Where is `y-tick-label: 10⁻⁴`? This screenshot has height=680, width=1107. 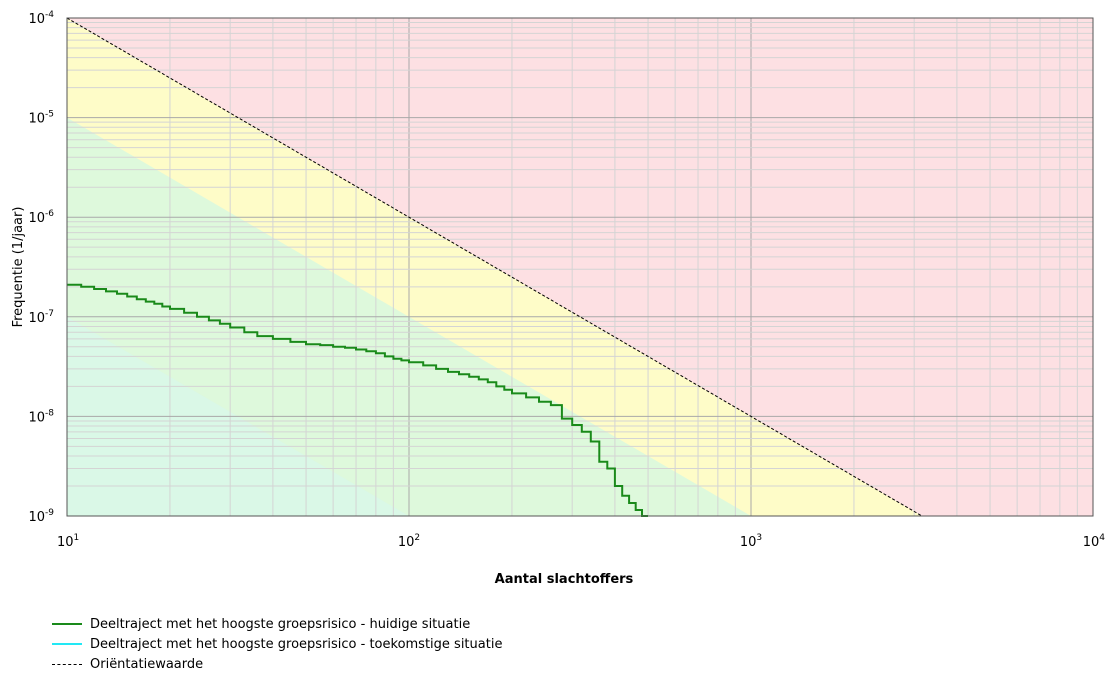
y-tick-label: 10⁻⁴ is located at coordinates (41, 18).